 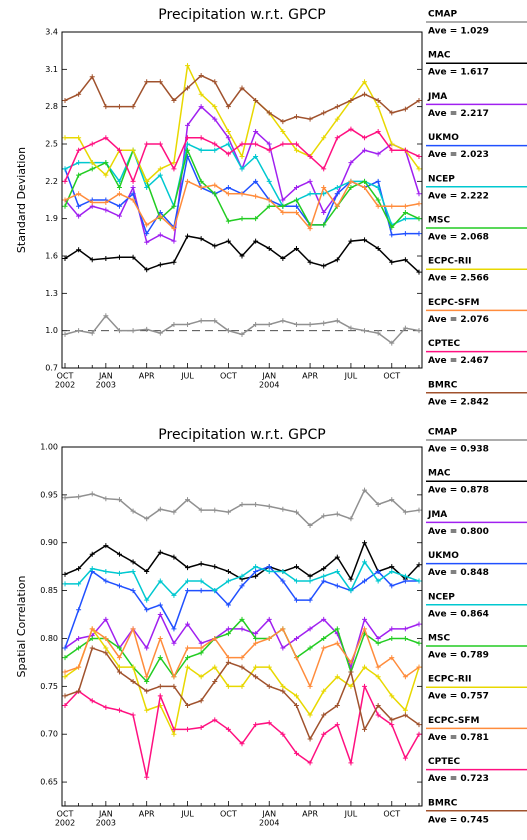 What do you see at coordinates (51, 144) in the screenshot?
I see `y-tick-label: 2.5` at bounding box center [51, 144].